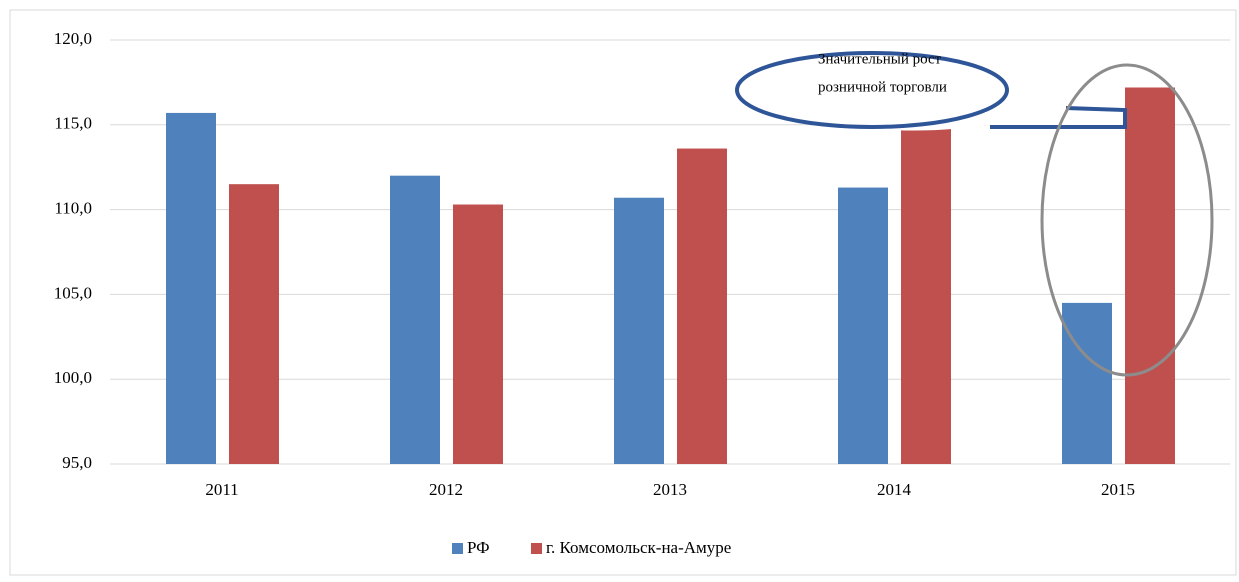 This screenshot has width=1239, height=582. I want to click on x-tick-label: 2012, so click(446, 489).